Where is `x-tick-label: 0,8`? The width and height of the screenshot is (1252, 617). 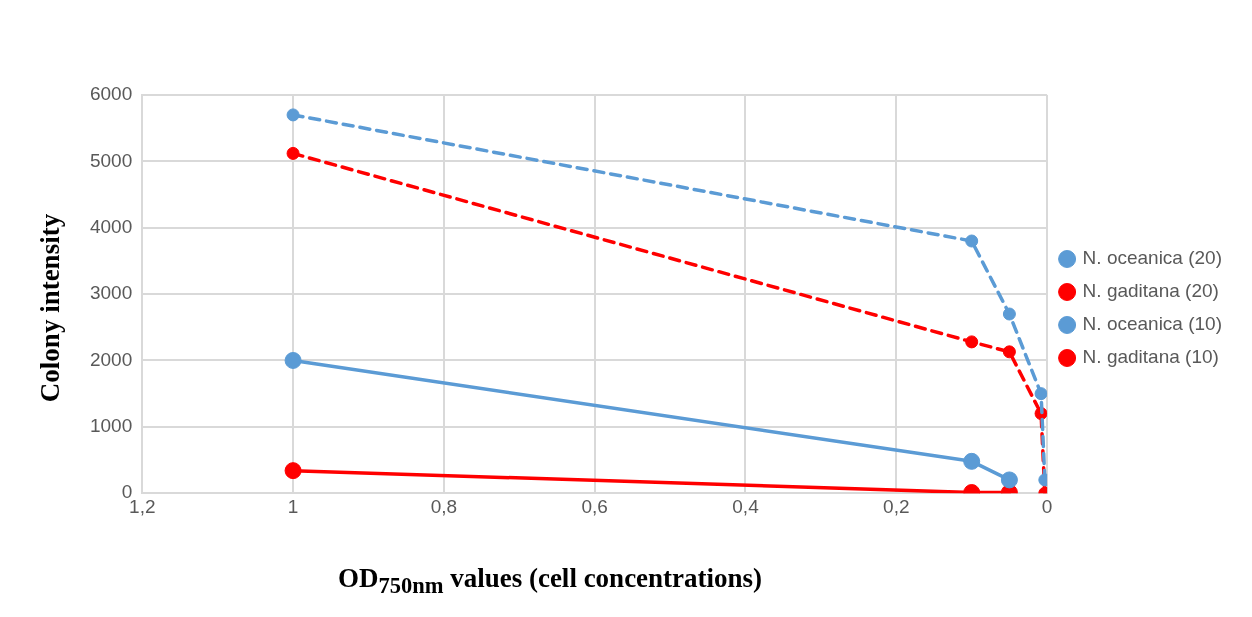 x-tick-label: 0,8 is located at coordinates (444, 506).